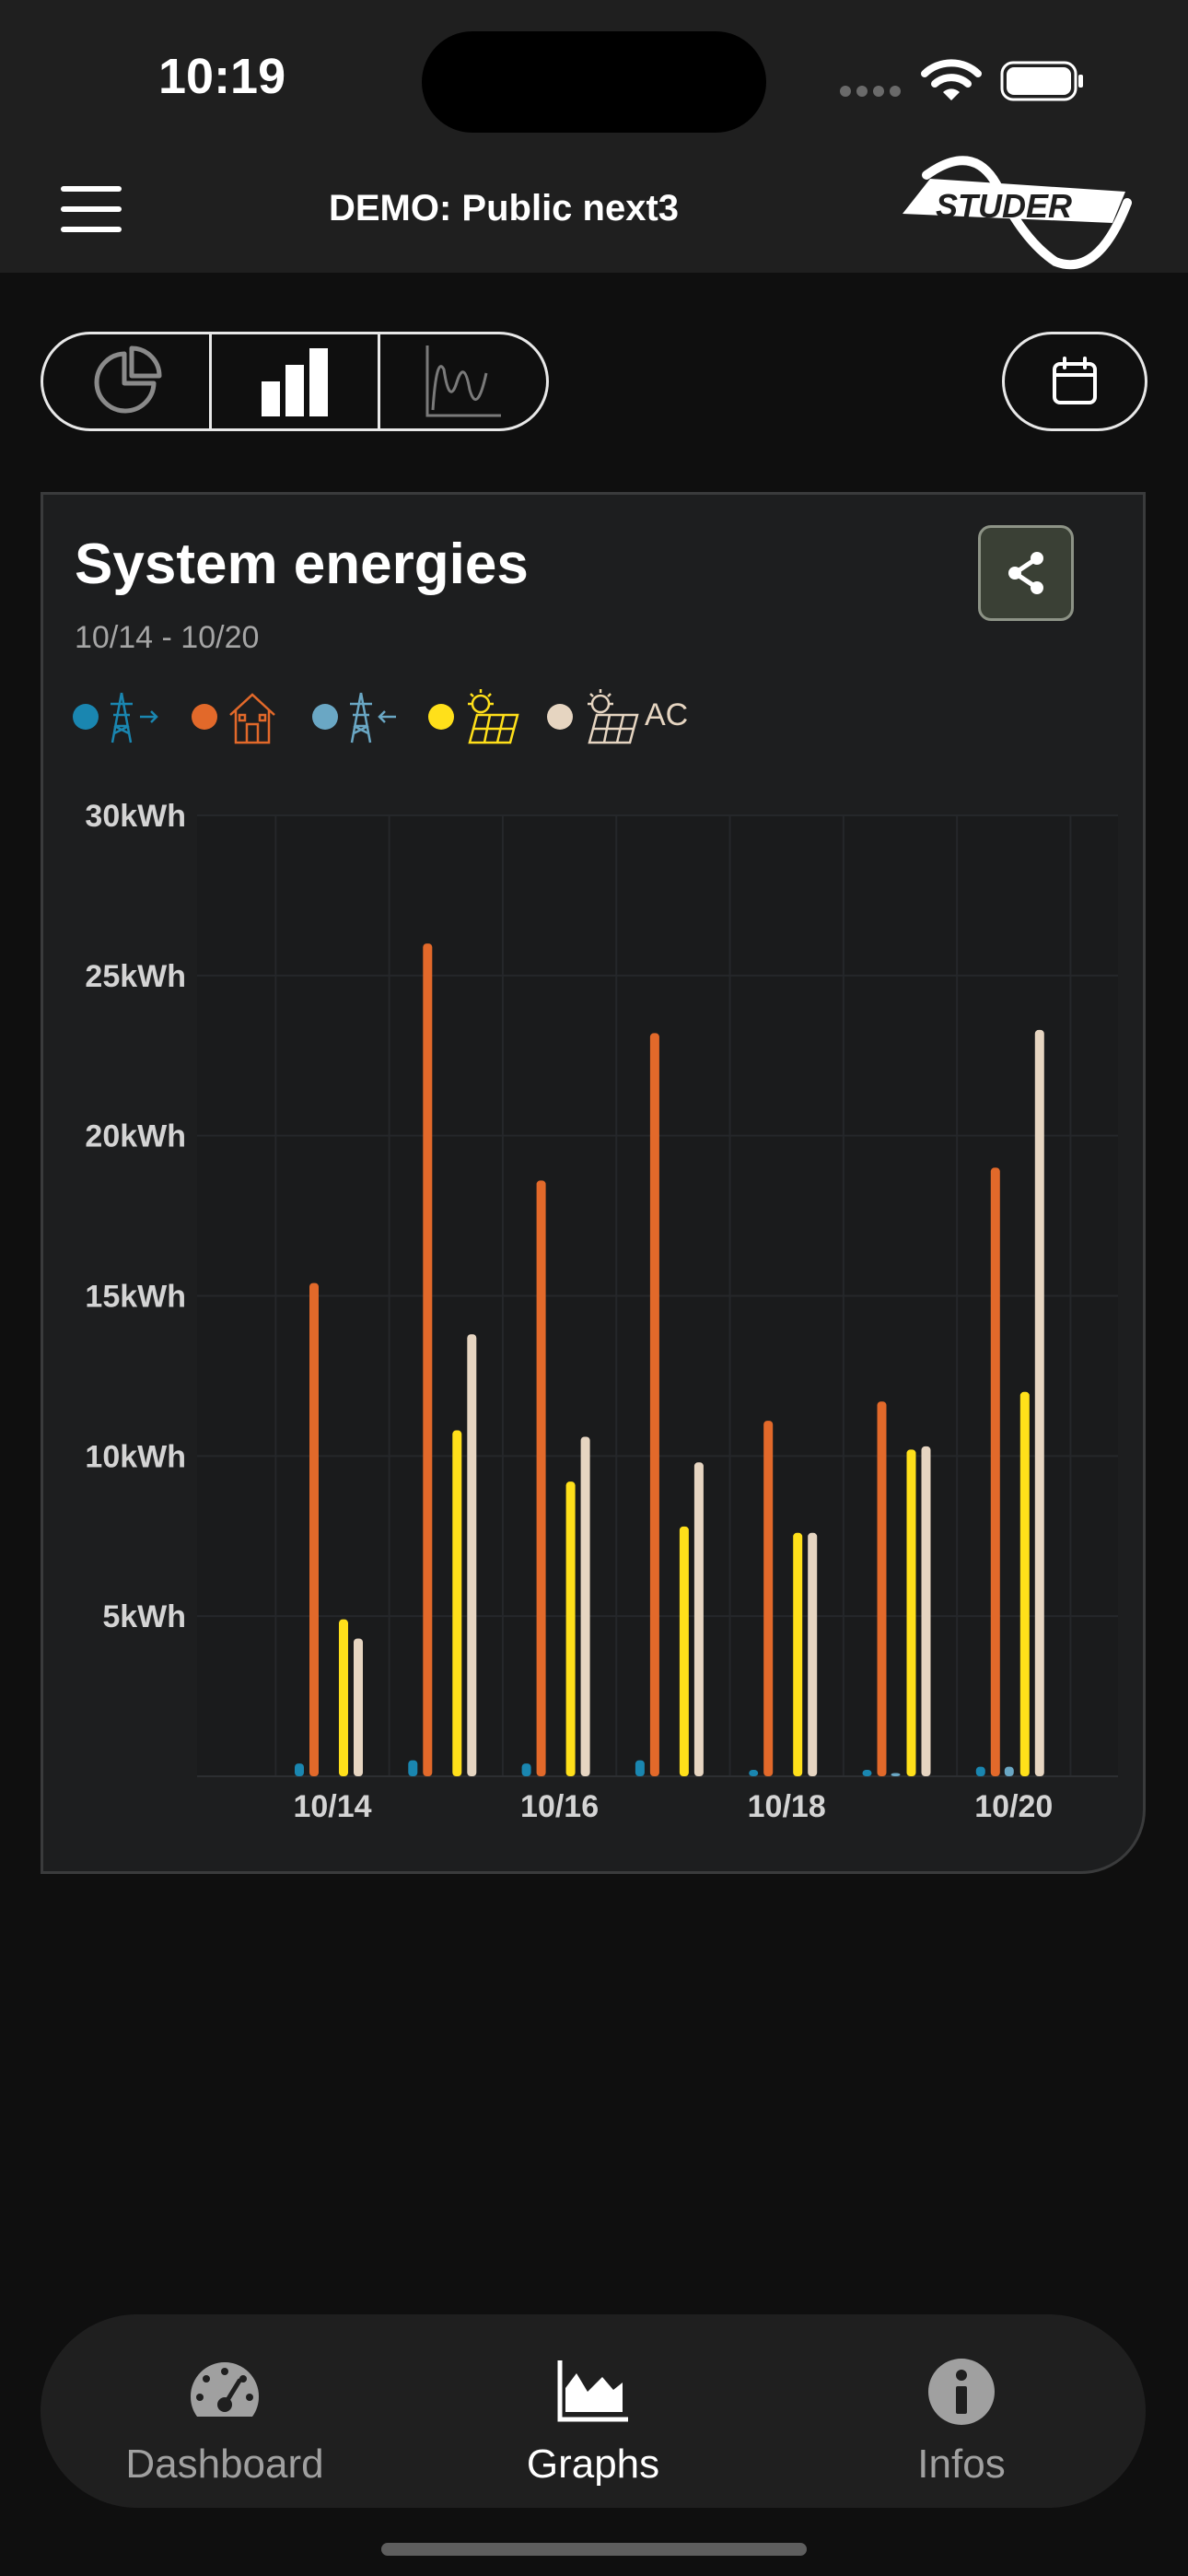 The width and height of the screenshot is (1188, 2576). Describe the element at coordinates (252, 718) in the screenshot. I see `house-consumption-icon` at that location.